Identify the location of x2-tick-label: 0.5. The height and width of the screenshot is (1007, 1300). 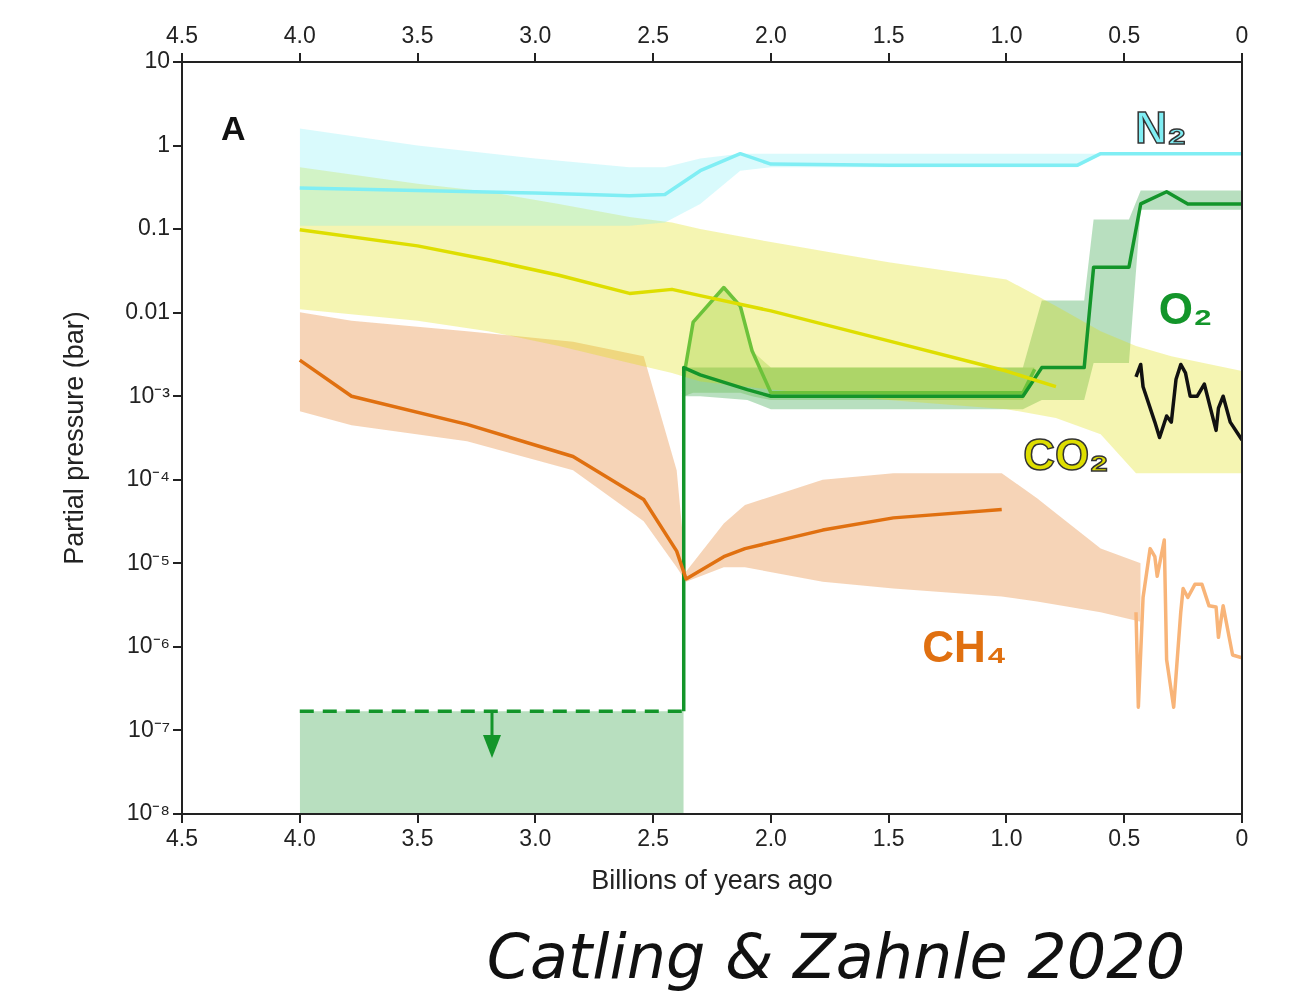
(1124, 34).